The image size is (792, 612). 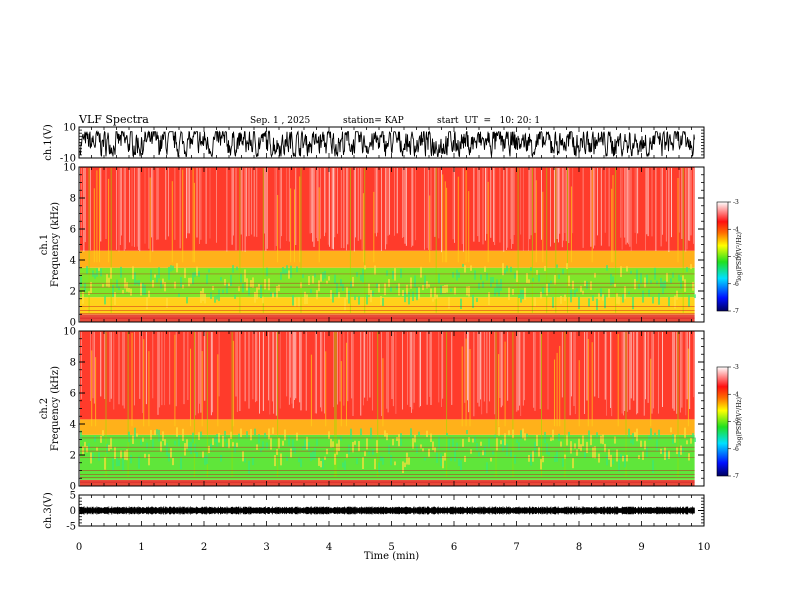 What do you see at coordinates (736, 229) in the screenshot?
I see `colorbar-tick-label: -4` at bounding box center [736, 229].